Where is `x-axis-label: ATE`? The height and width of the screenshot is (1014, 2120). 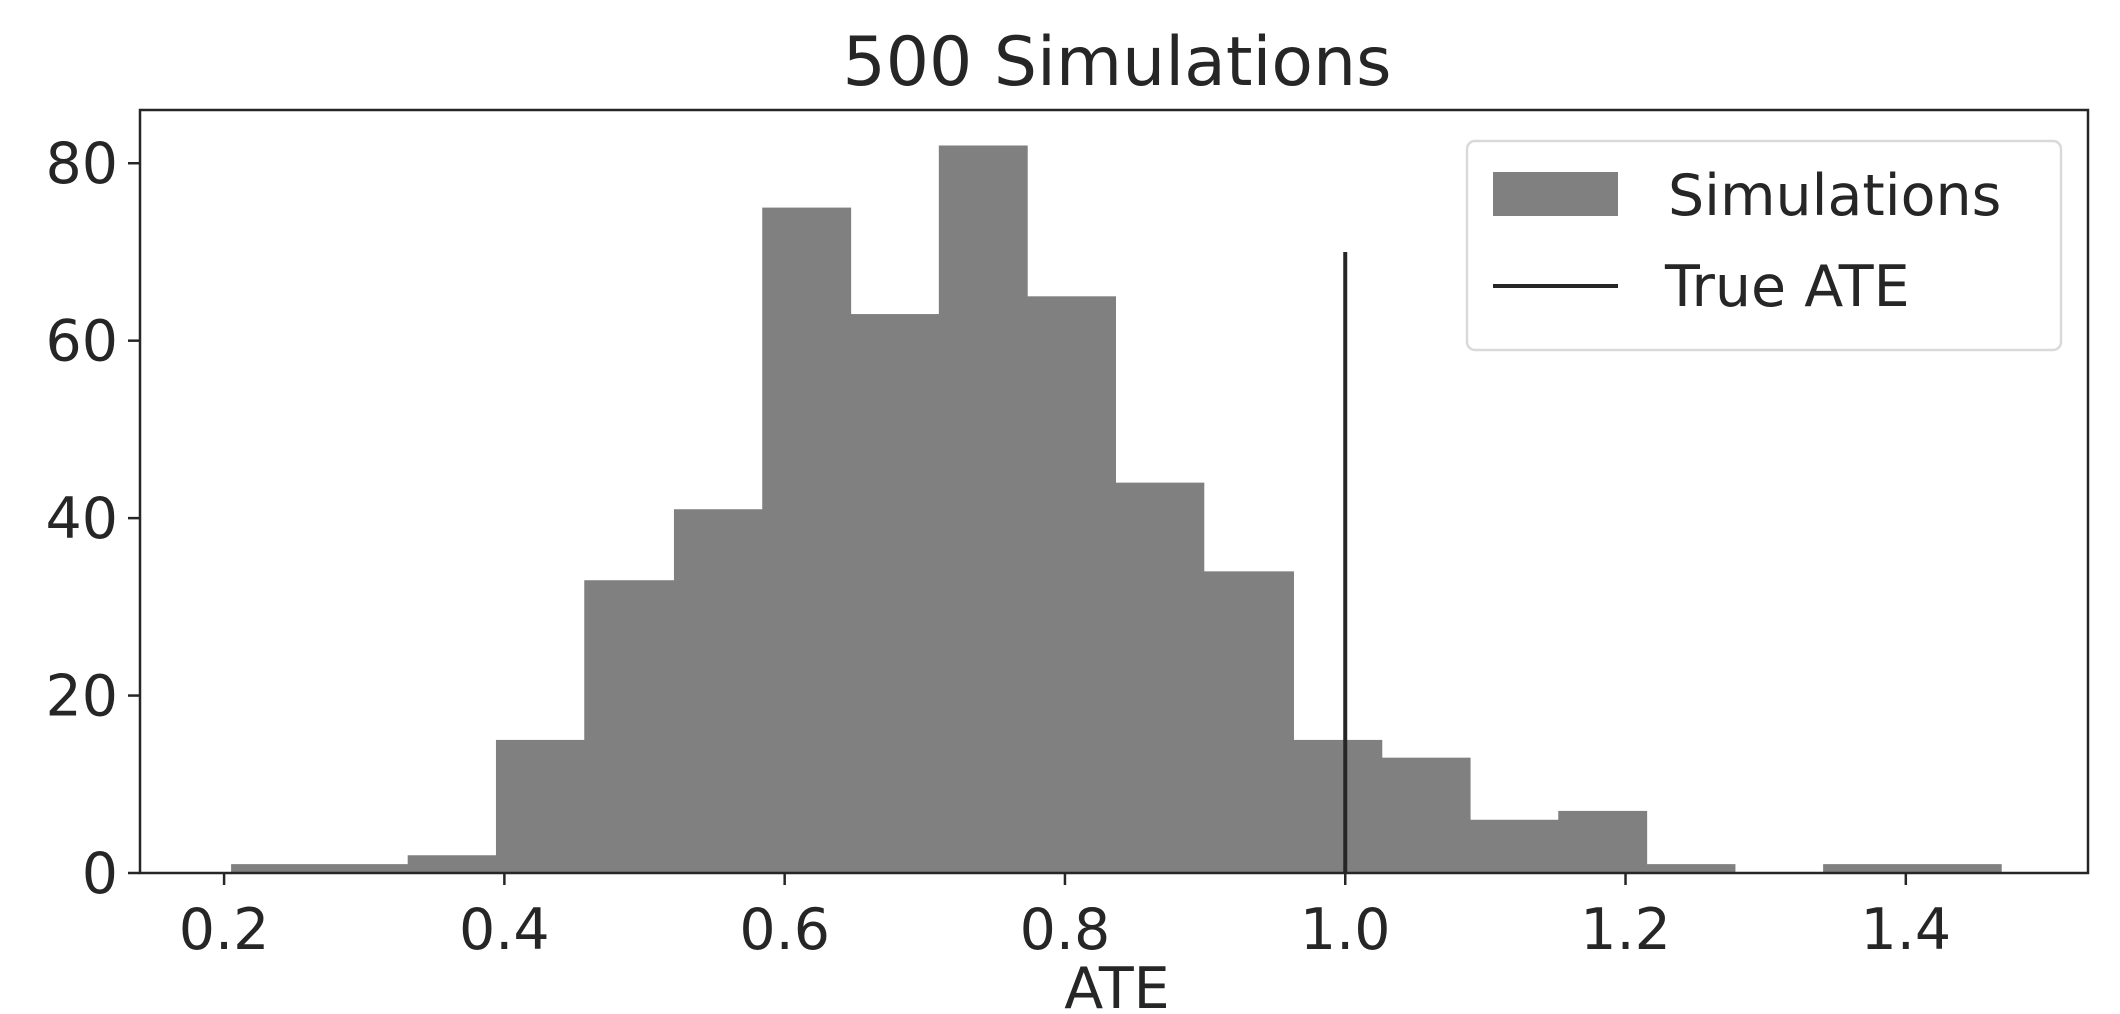 x-axis-label: ATE is located at coordinates (1116, 985).